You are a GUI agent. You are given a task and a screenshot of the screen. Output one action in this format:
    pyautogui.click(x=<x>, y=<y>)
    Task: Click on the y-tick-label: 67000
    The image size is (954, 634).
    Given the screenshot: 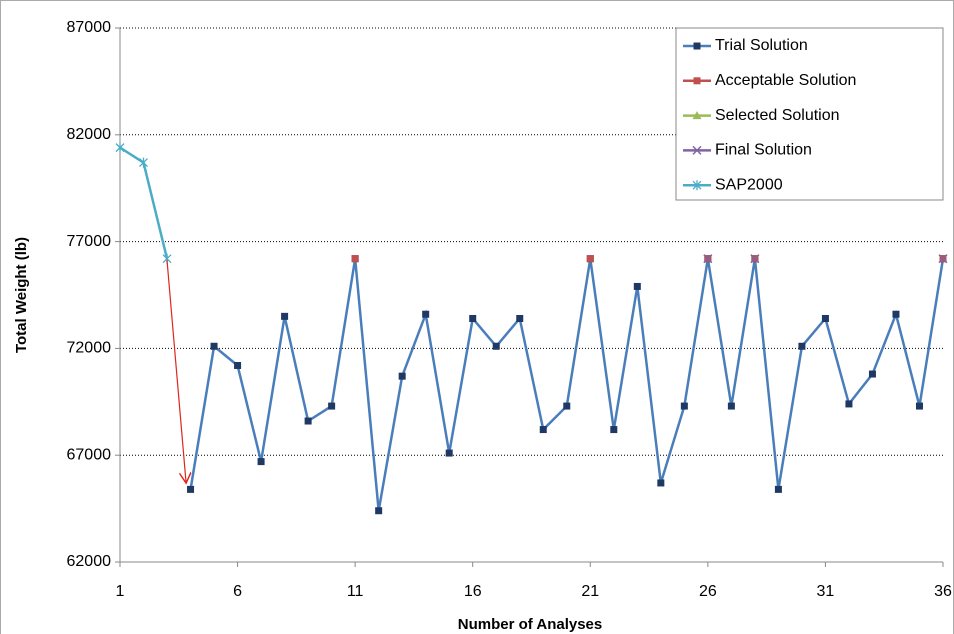 What is the action you would take?
    pyautogui.click(x=89, y=454)
    